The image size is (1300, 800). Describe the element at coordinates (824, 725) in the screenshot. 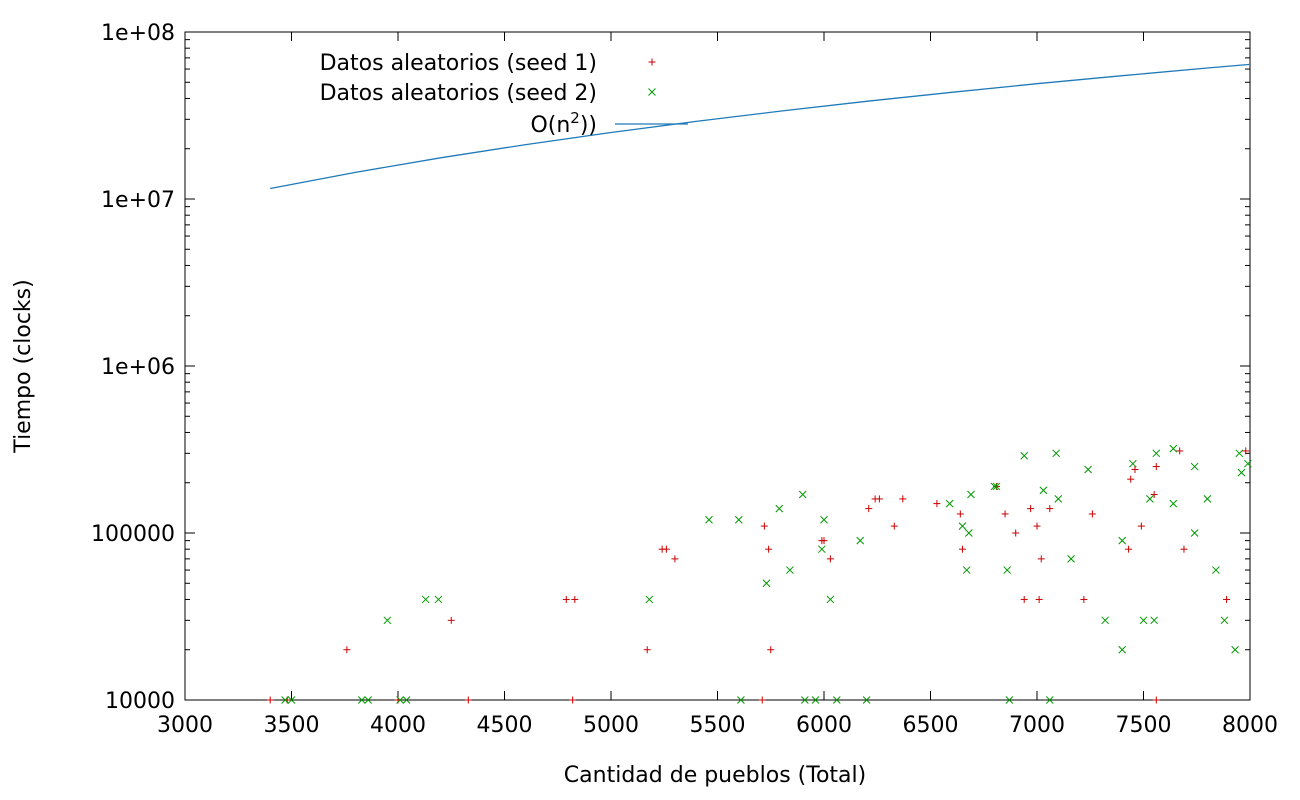

I see `x-tick-label: 6000` at that location.